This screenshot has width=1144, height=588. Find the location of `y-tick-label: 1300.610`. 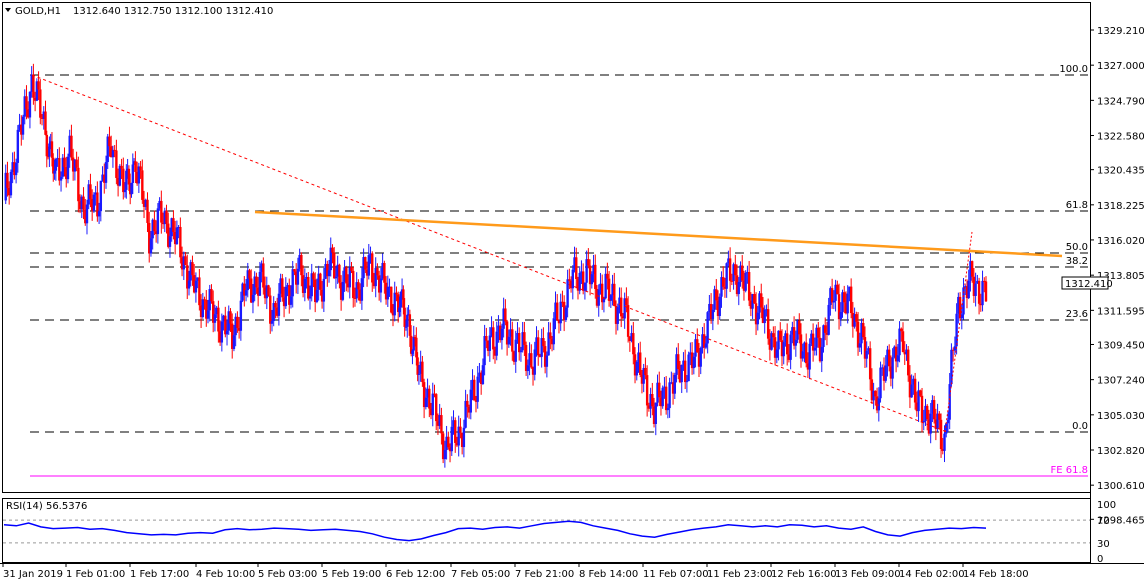

y-tick-label: 1300.610 is located at coordinates (1120, 486).